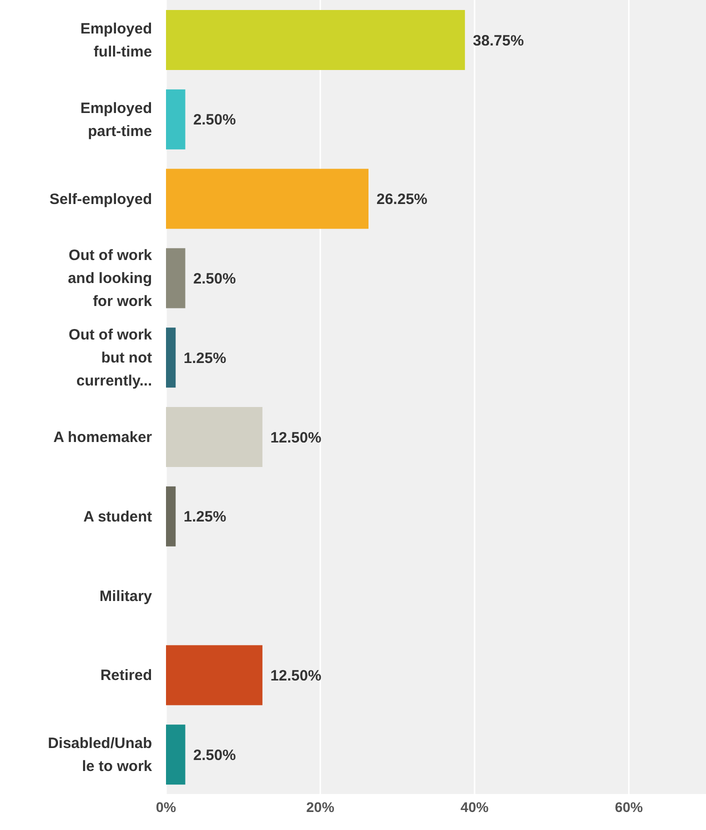 This screenshot has height=830, width=706. I want to click on y-tick-label: Employed part-time, so click(116, 120).